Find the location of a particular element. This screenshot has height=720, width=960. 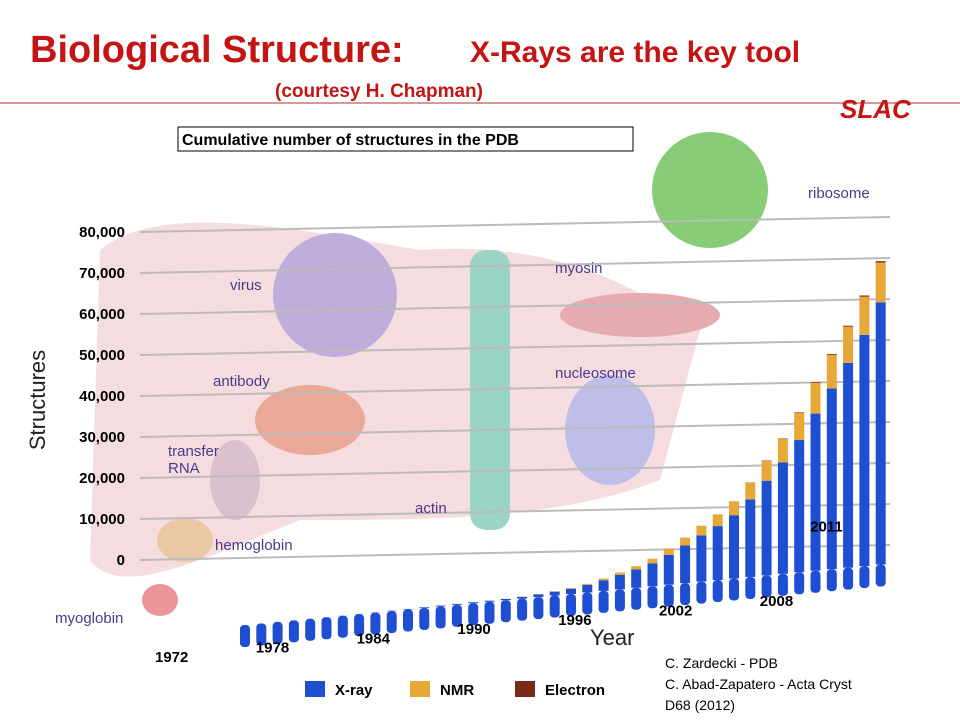

y-tick-label: 20,000 is located at coordinates (102, 478).